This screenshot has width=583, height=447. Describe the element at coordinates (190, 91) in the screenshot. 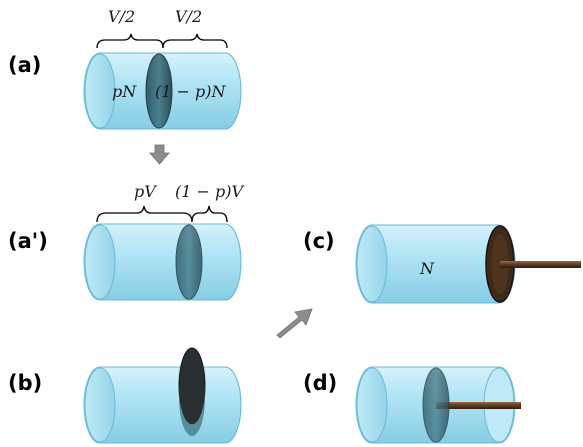

I see `gas-label-right-a: (1 − p)N` at that location.